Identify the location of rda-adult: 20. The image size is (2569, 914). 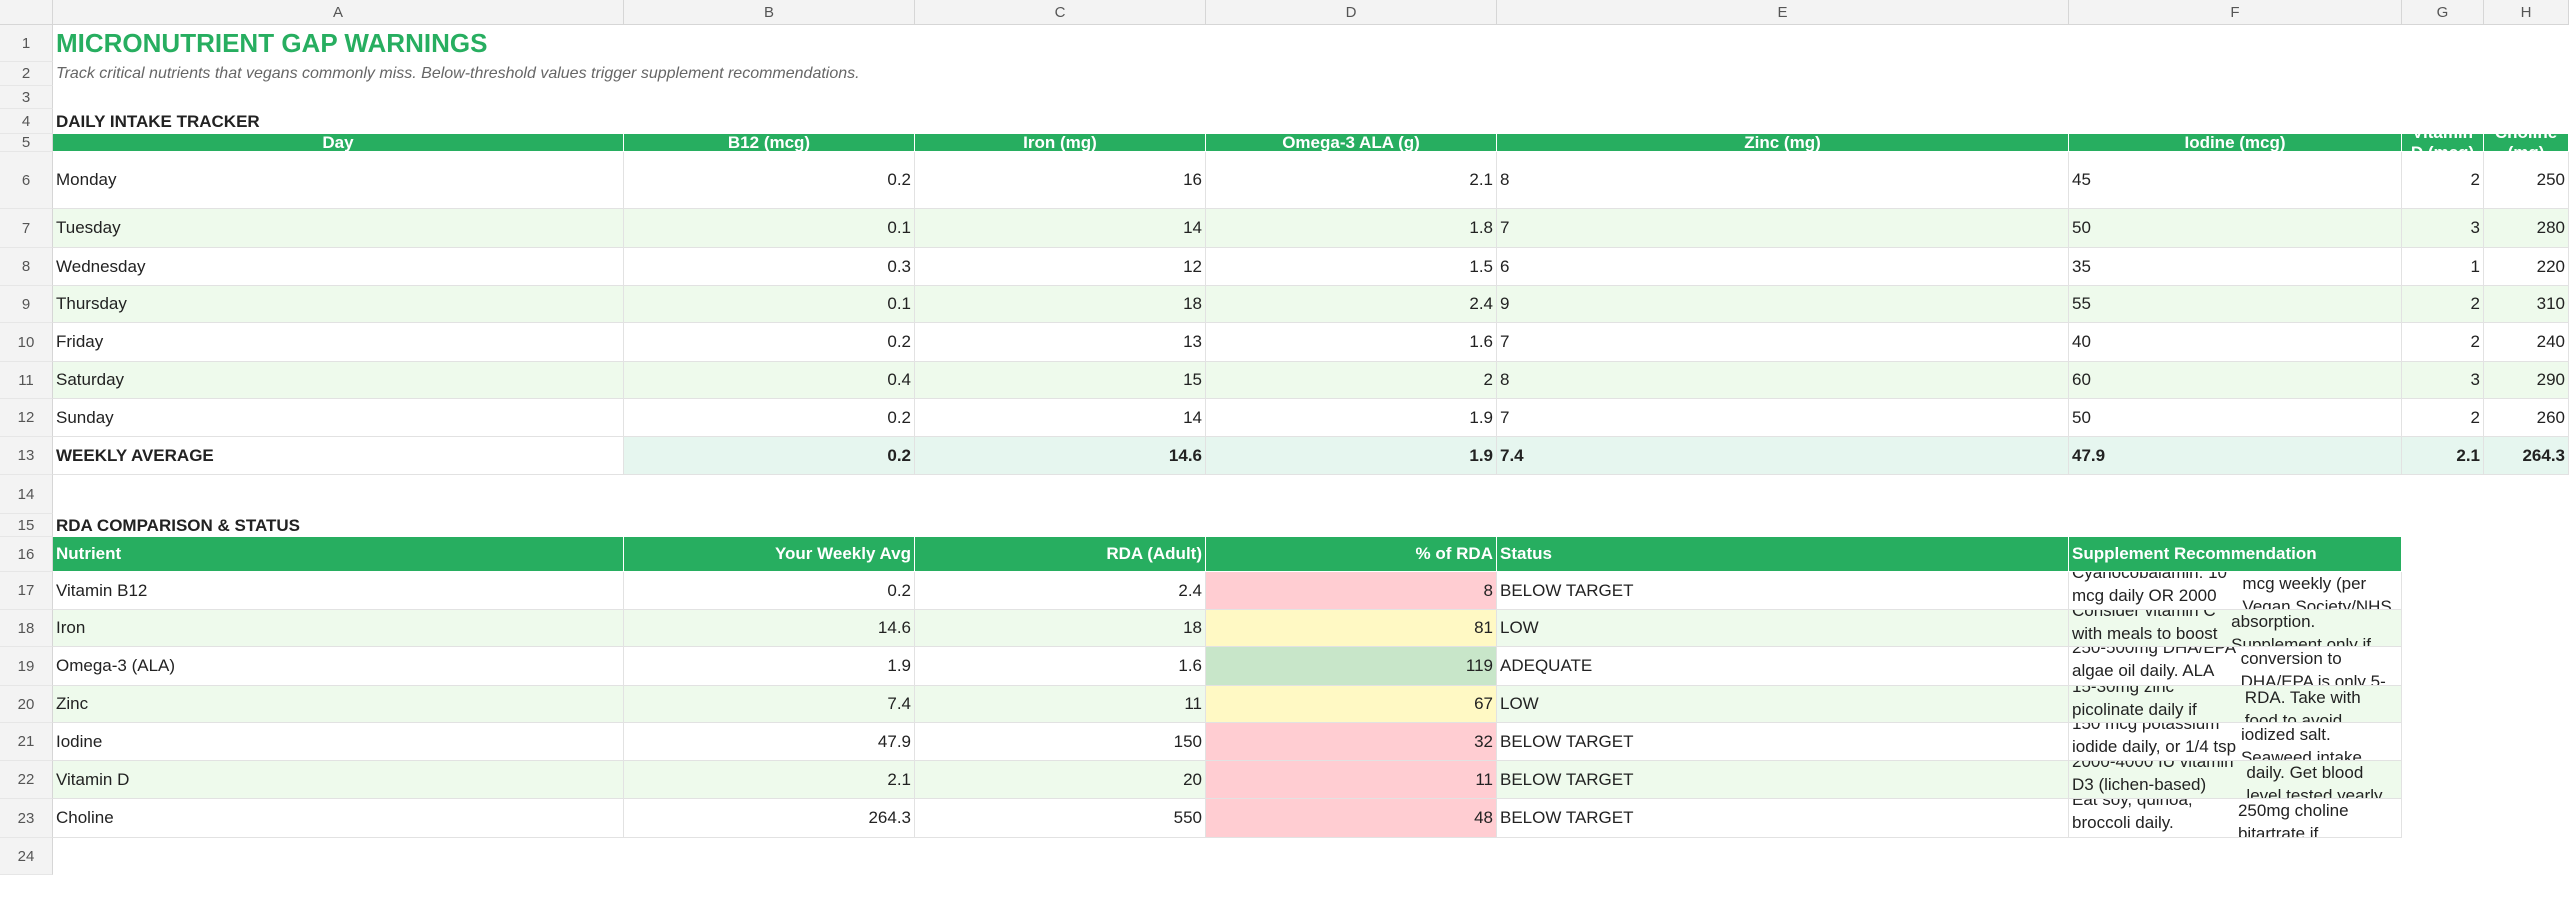
(1060, 780).